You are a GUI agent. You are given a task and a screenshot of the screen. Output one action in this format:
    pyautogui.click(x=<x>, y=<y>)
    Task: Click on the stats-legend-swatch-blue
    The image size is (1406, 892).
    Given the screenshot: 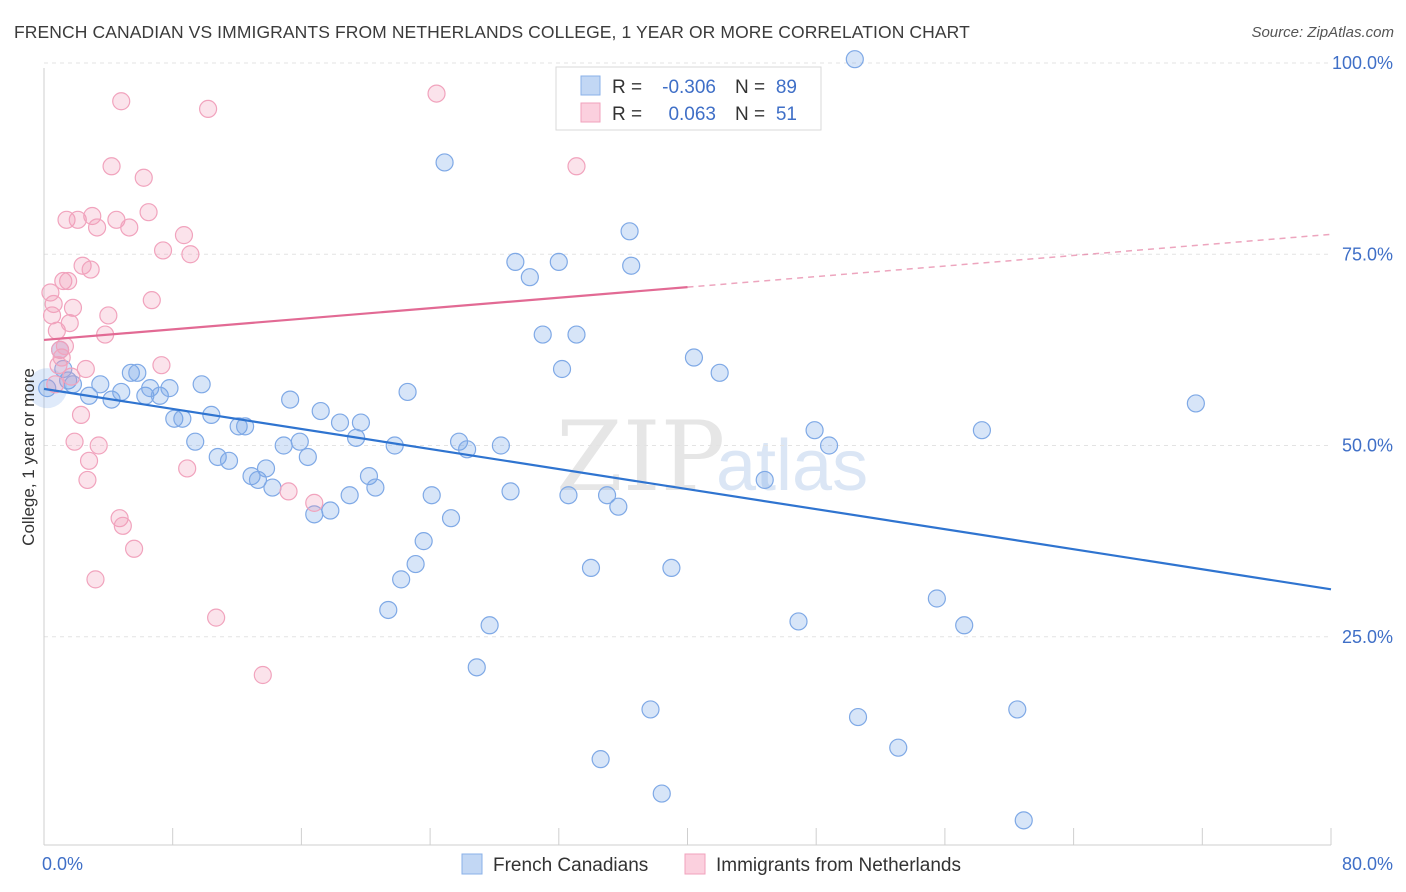 What is the action you would take?
    pyautogui.click(x=590, y=85)
    